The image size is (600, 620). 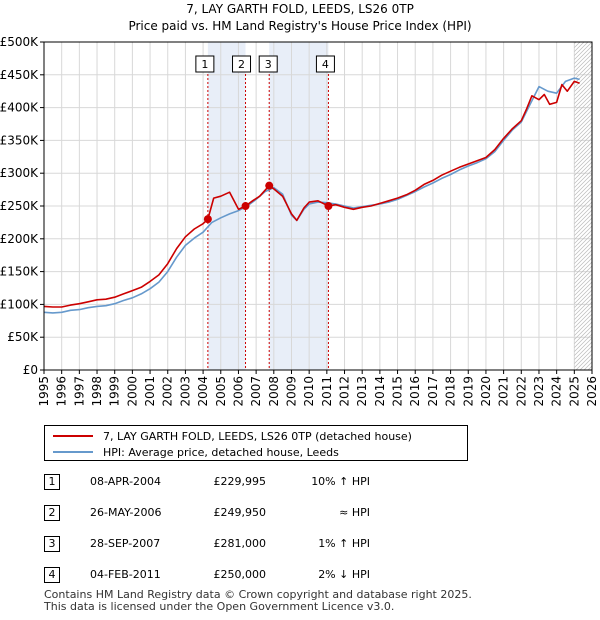 What do you see at coordinates (415, 391) in the screenshot?
I see `x-tick-label: 2016` at bounding box center [415, 391].